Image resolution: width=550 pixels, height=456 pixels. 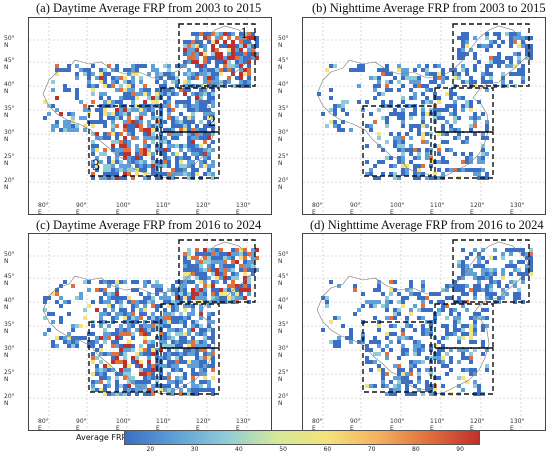 What do you see at coordinates (163, 209) in the screenshot?
I see `longitude-label: 110° E` at bounding box center [163, 209].